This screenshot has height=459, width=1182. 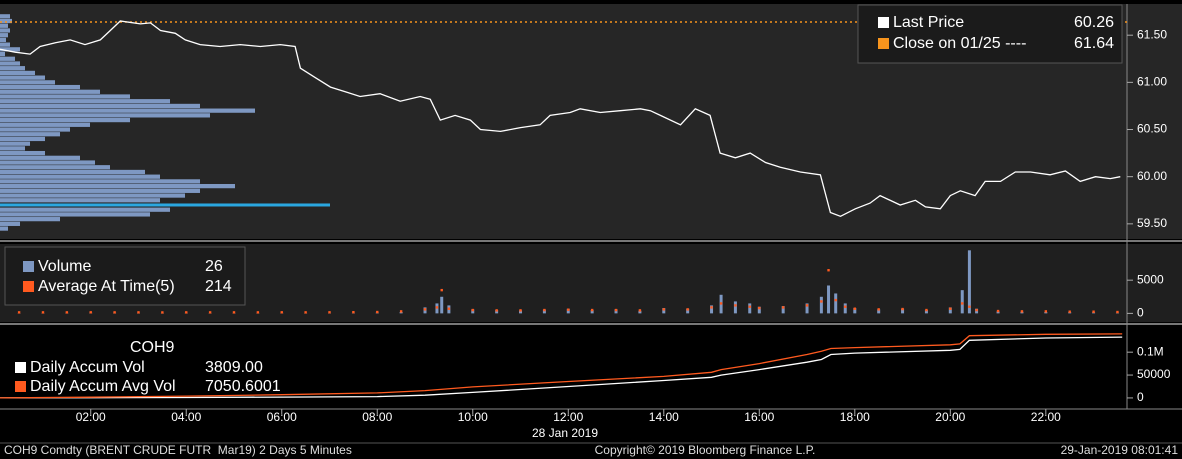 What do you see at coordinates (186, 417) in the screenshot?
I see `x-tick-label: 04:00` at bounding box center [186, 417].